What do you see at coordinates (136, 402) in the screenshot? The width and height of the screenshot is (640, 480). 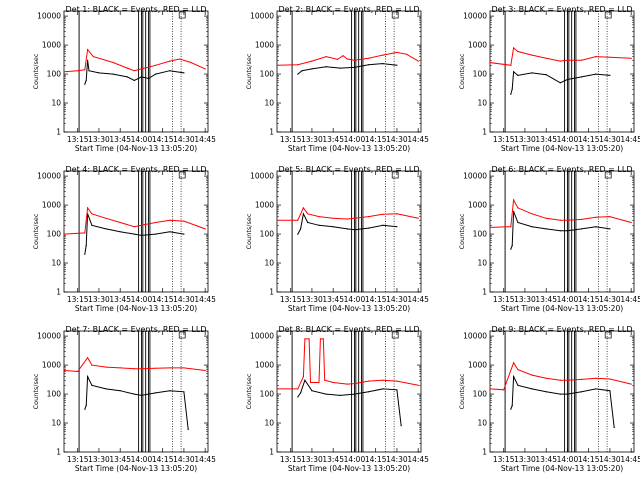 I see `series-events` at bounding box center [136, 402].